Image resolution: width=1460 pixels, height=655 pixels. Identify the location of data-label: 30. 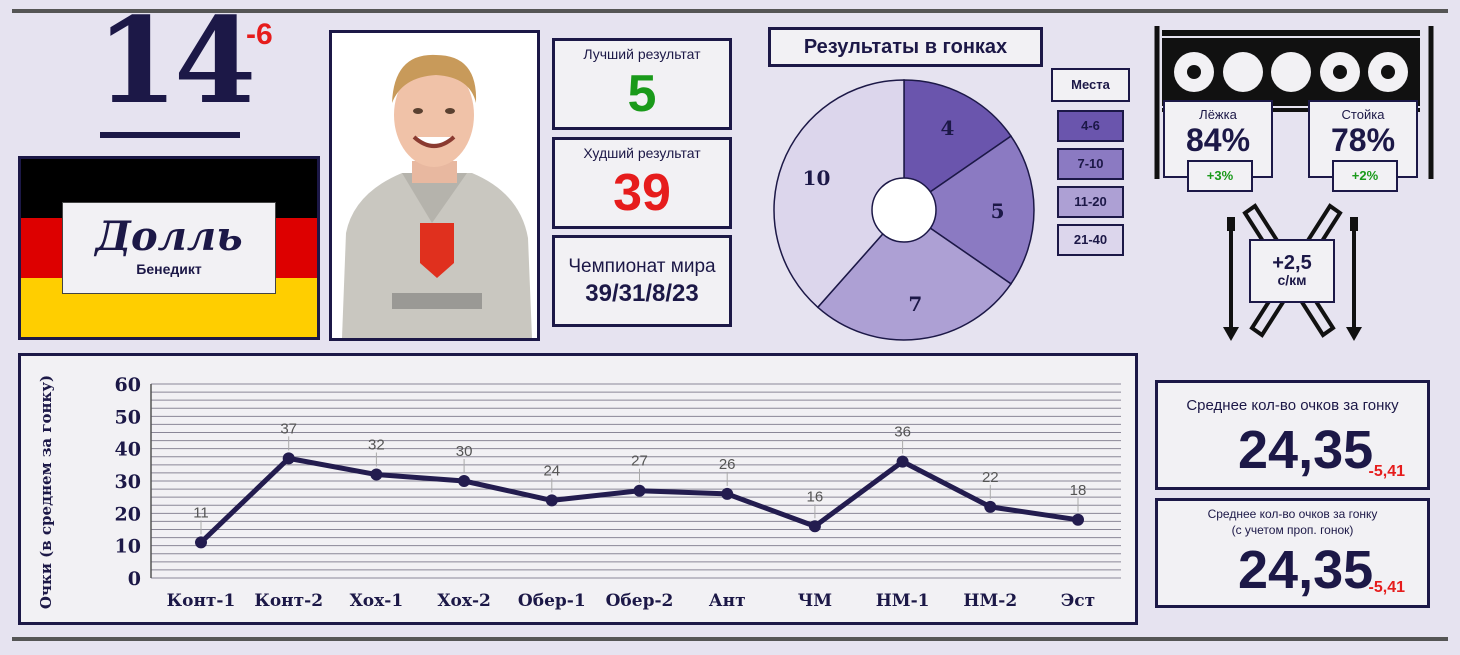
(464, 451).